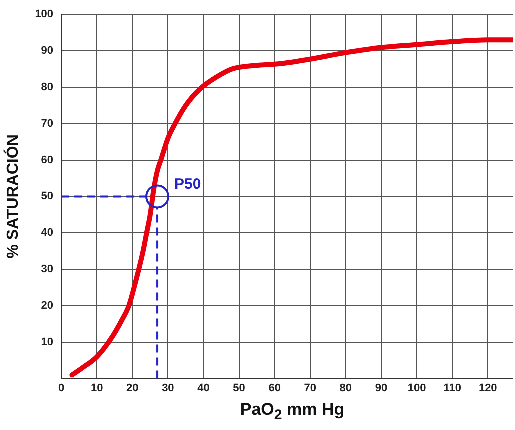 The width and height of the screenshot is (515, 430). Describe the element at coordinates (47, 306) in the screenshot. I see `y-tick-label: 20` at that location.